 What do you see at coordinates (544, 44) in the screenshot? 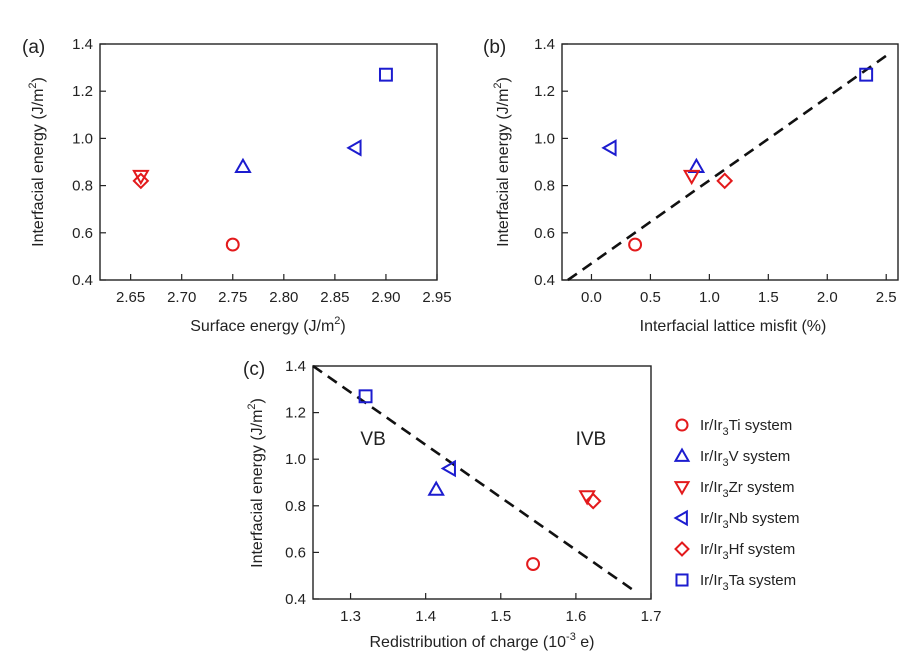
I see `y-tick-label-b: 1.4` at bounding box center [544, 44].